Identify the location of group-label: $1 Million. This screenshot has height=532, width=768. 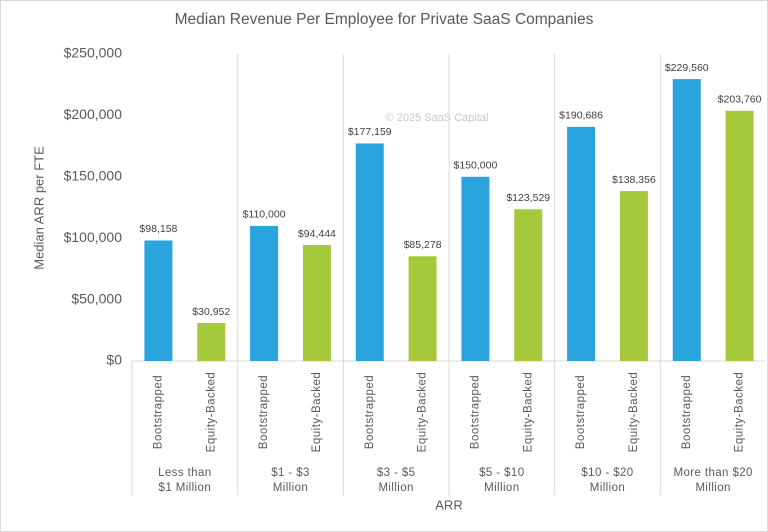
(185, 488).